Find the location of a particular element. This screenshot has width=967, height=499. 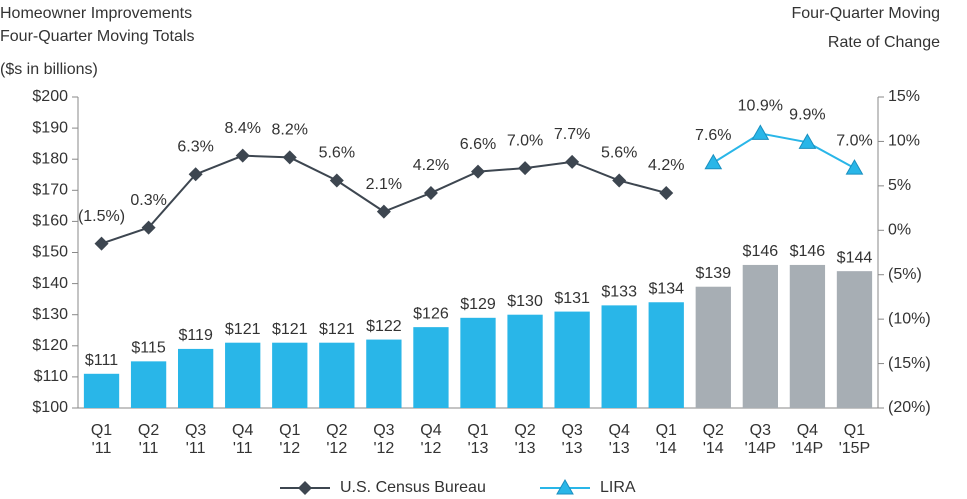

x-tick-label: Q1 '11 is located at coordinates (101, 439).